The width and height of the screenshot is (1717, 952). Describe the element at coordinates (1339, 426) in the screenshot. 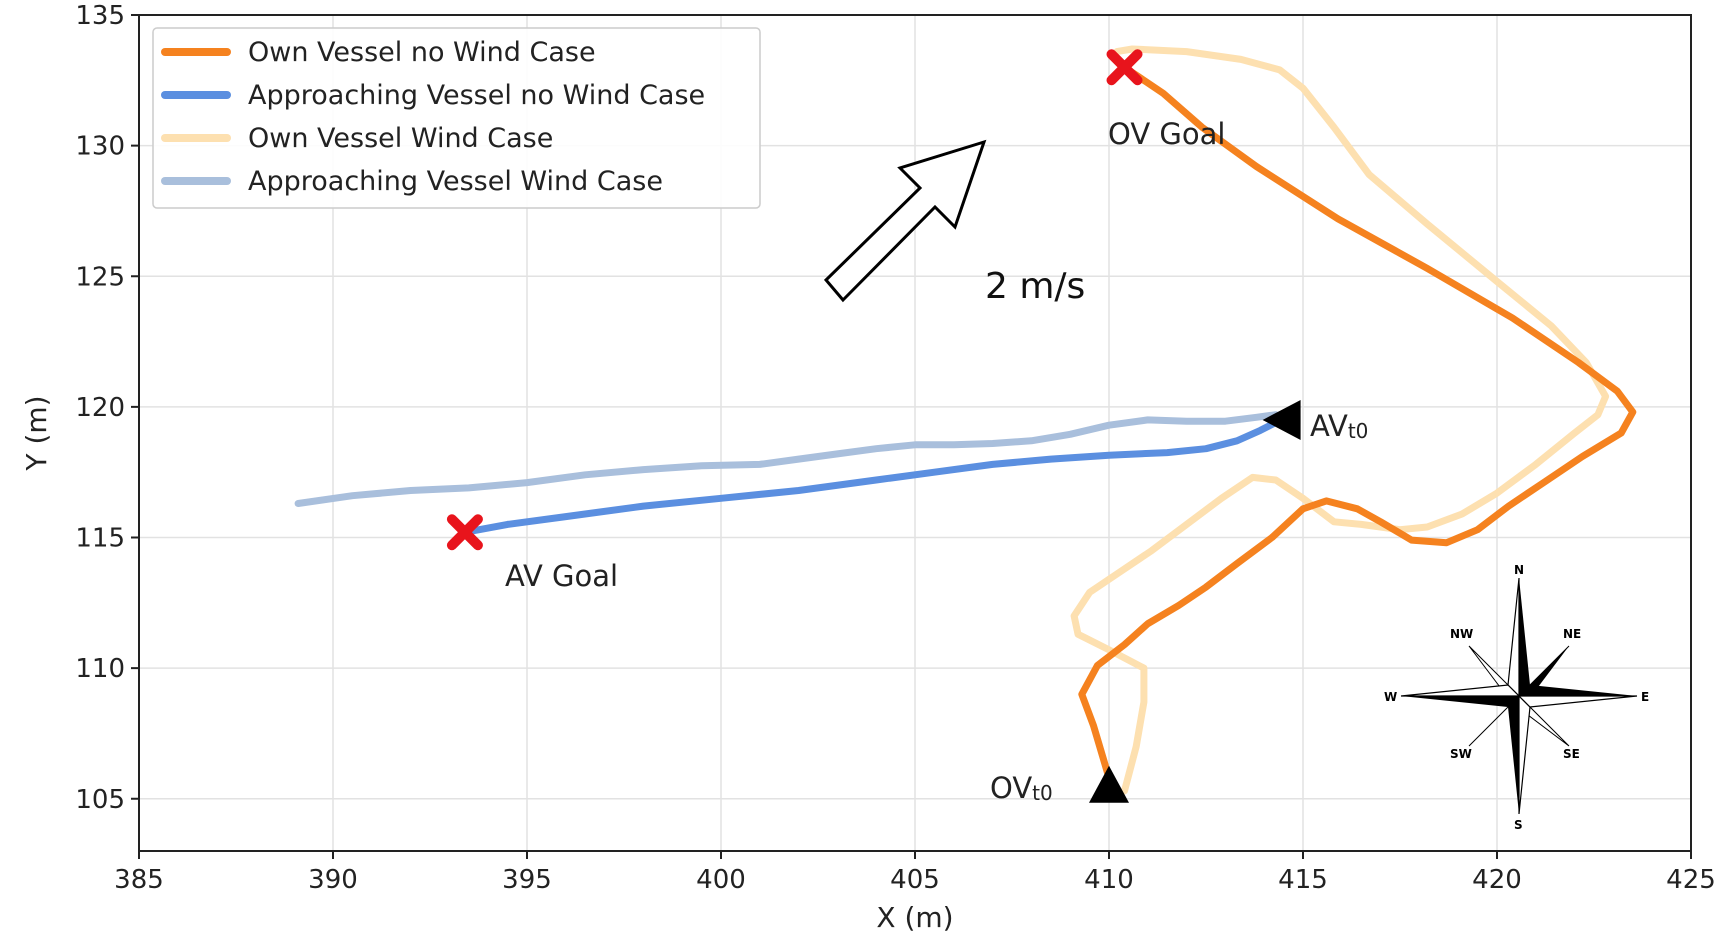

I see `av-start-label: AVt0` at that location.